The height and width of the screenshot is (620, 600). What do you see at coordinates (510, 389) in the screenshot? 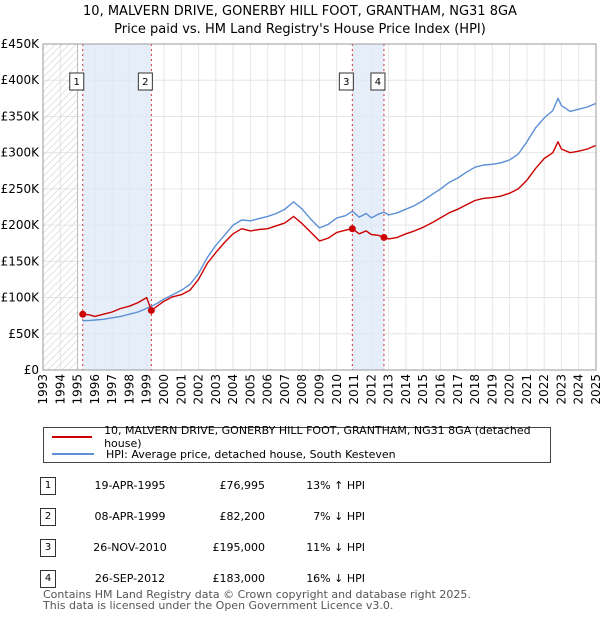
I see `x-tick-label: 2020` at bounding box center [510, 389].